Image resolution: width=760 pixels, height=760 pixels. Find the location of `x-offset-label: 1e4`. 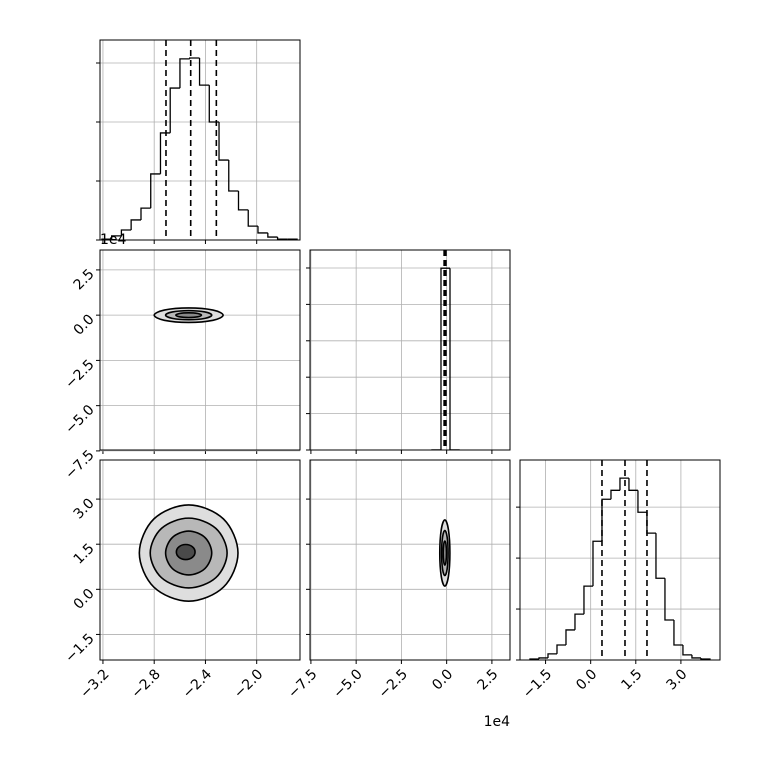

x-offset-label: 1e4 is located at coordinates (497, 722).